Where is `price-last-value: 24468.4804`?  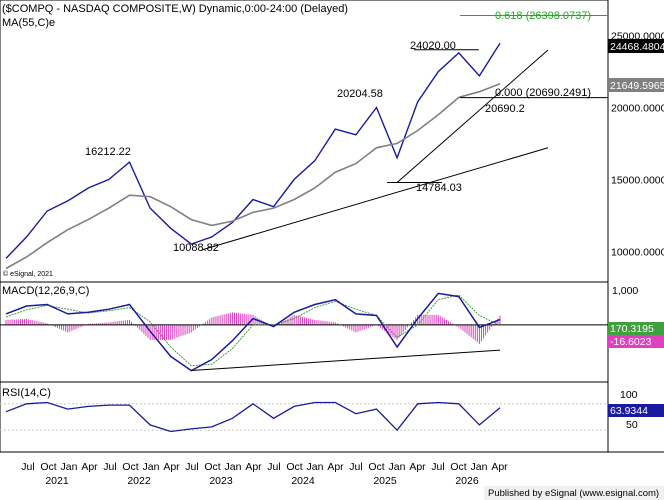 price-last-value: 24468.4804 is located at coordinates (637, 47).